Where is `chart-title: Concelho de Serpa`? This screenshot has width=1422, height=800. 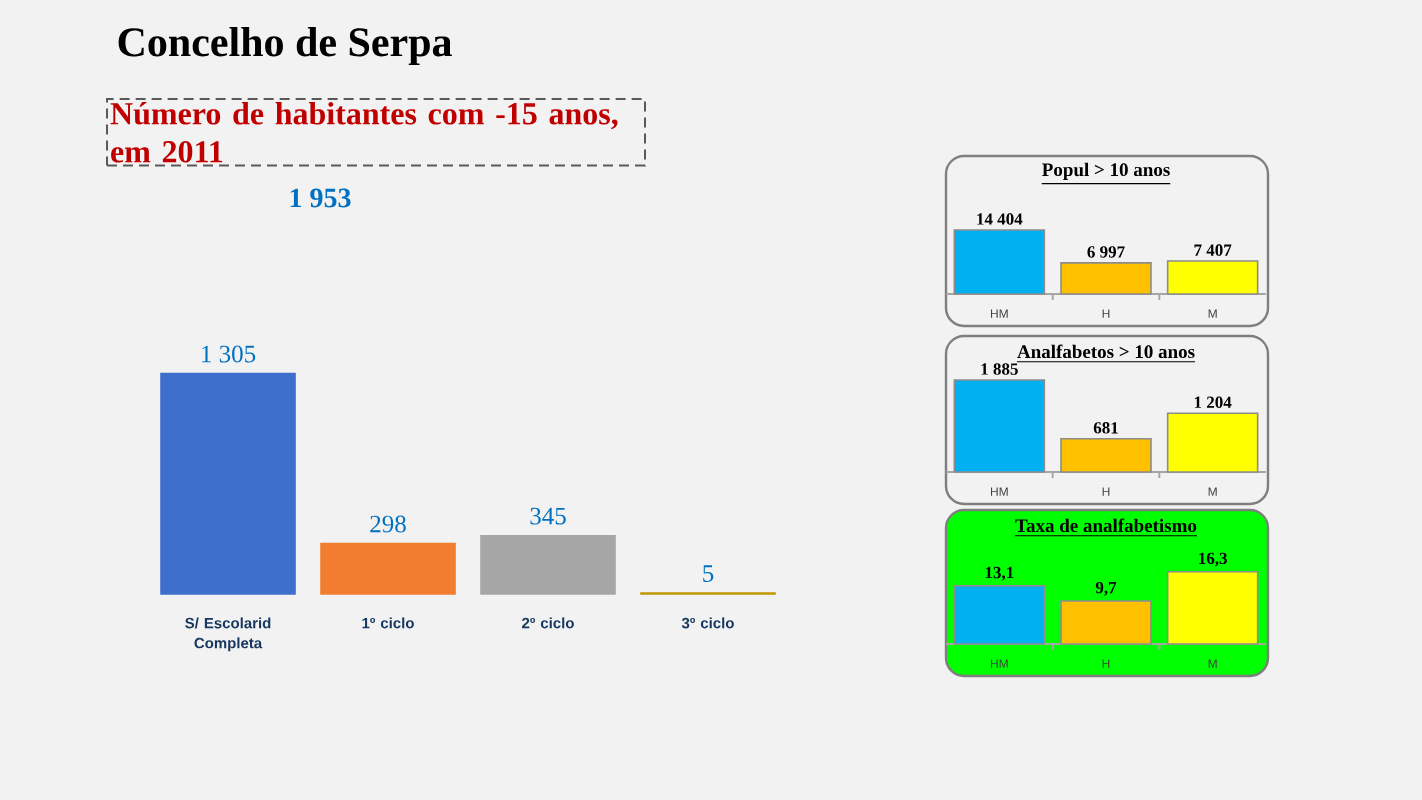 chart-title: Concelho de Serpa is located at coordinates (285, 46).